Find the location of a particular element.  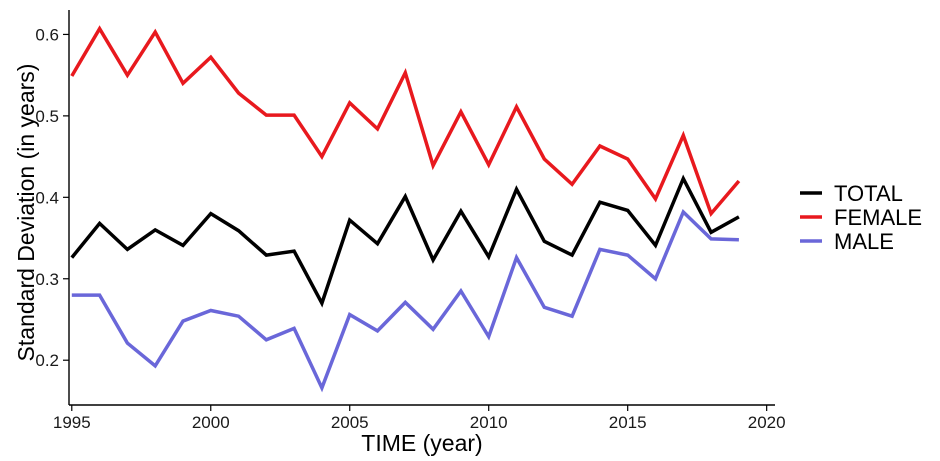

y-axis-title: Standard Deviation (in years) is located at coordinates (26, 213).